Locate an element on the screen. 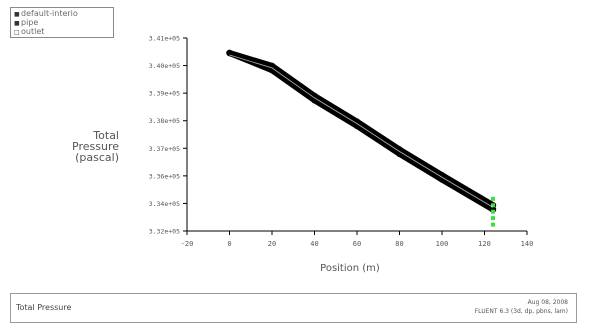 The image size is (589, 325). legend-item-outlet: □outlet is located at coordinates (63, 31).